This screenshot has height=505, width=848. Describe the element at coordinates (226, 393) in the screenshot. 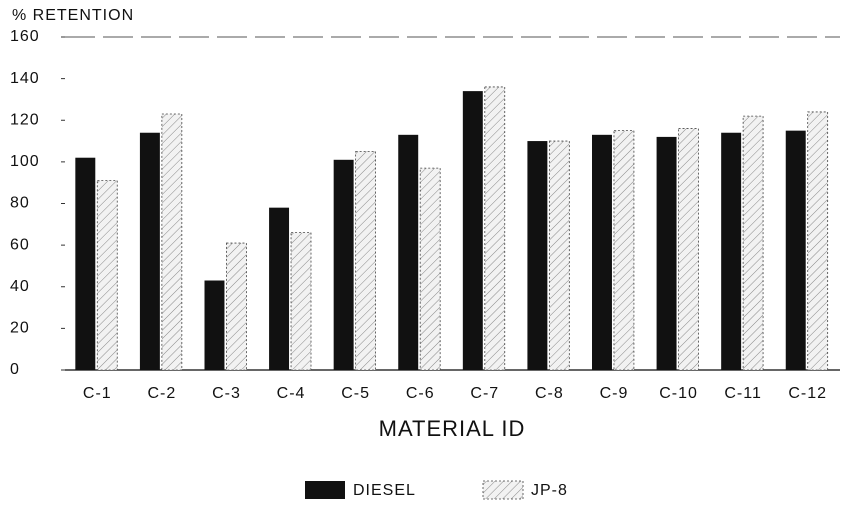

I see `x-tick-label: C-3` at that location.